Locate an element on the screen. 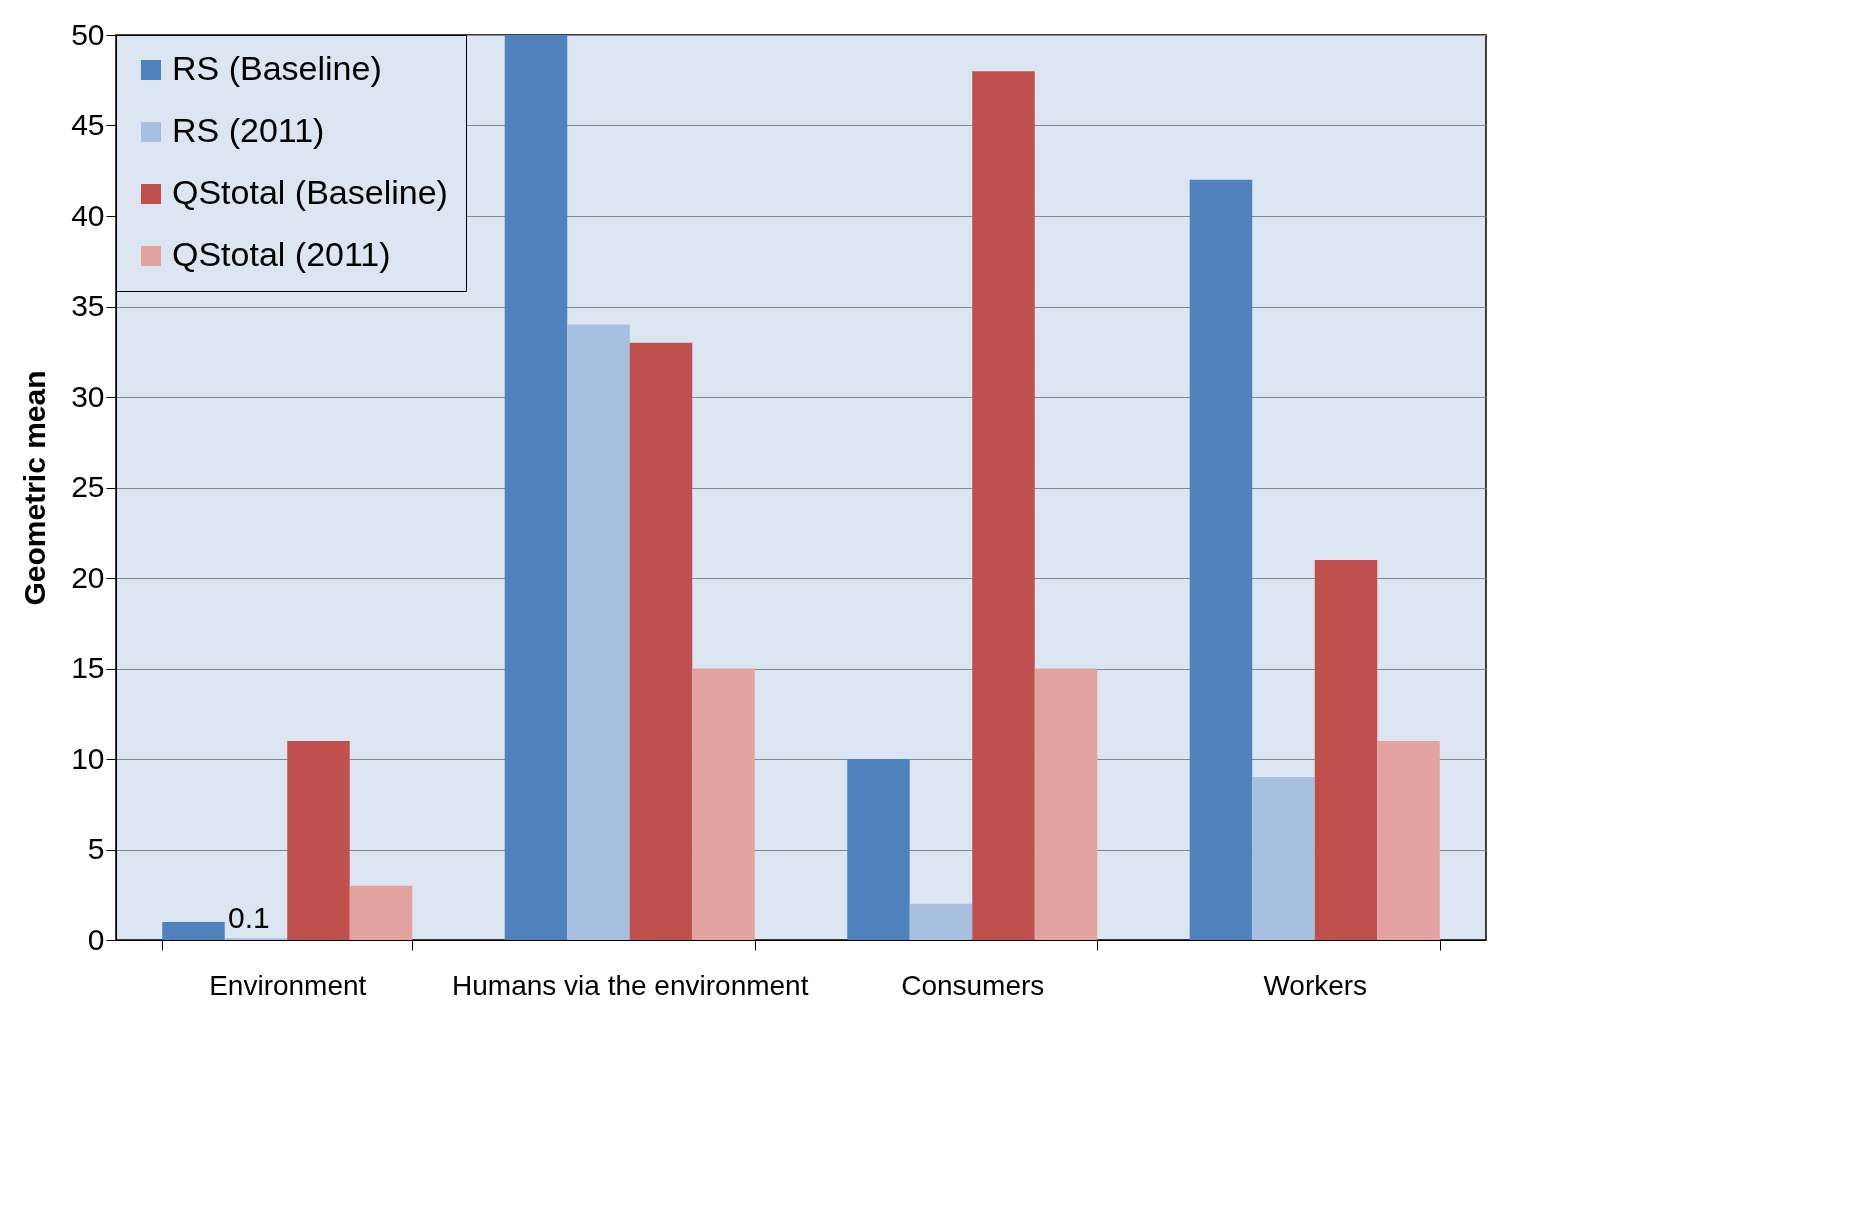 The width and height of the screenshot is (1851, 1211). legend-label: QStotal (Baseline) is located at coordinates (310, 192).